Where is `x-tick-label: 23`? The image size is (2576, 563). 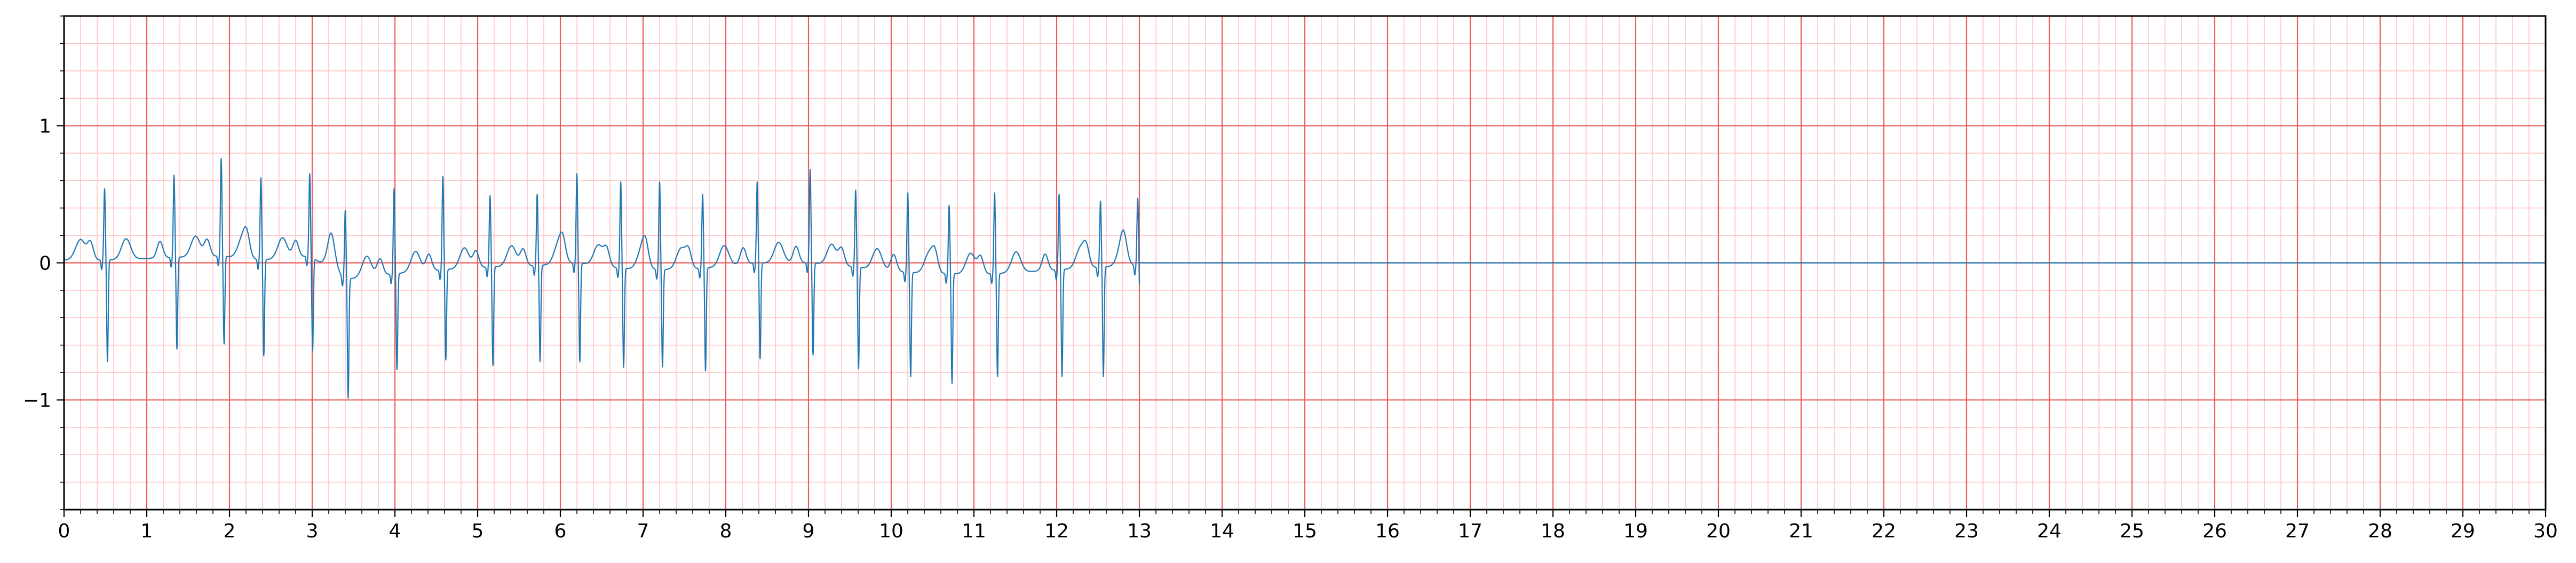 x-tick-label: 23 is located at coordinates (1966, 531).